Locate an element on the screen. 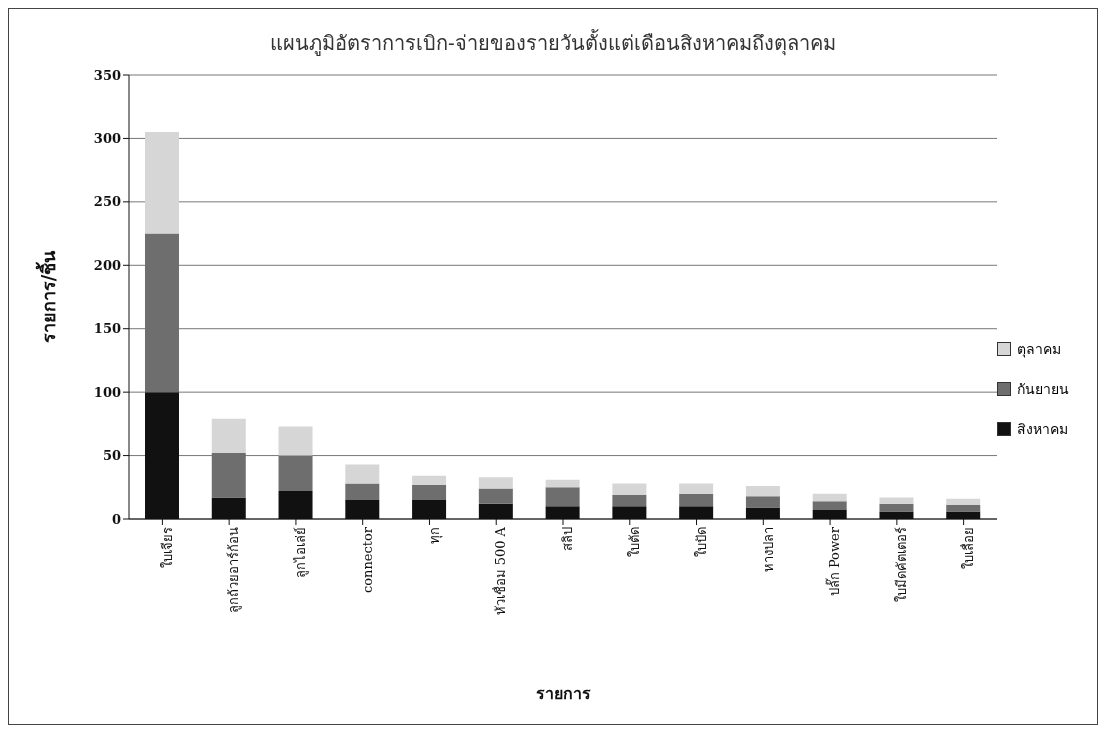 The width and height of the screenshot is (1104, 731). legend-label: ตุลาคม is located at coordinates (1039, 350).